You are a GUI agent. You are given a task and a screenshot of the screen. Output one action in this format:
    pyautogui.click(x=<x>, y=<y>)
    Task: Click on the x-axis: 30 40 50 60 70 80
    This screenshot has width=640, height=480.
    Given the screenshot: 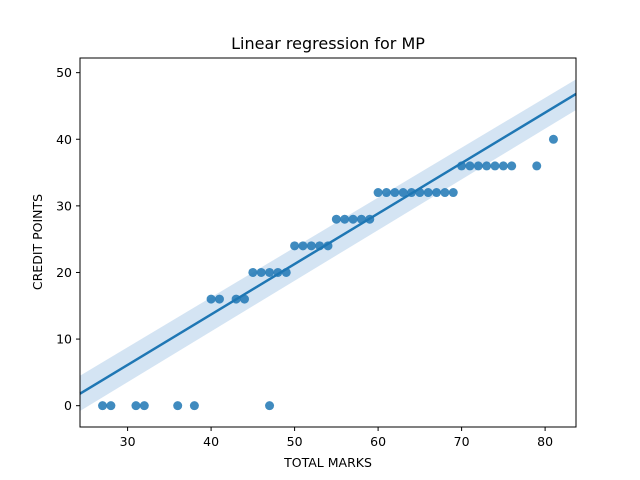 What is the action you would take?
    pyautogui.click(x=336, y=438)
    